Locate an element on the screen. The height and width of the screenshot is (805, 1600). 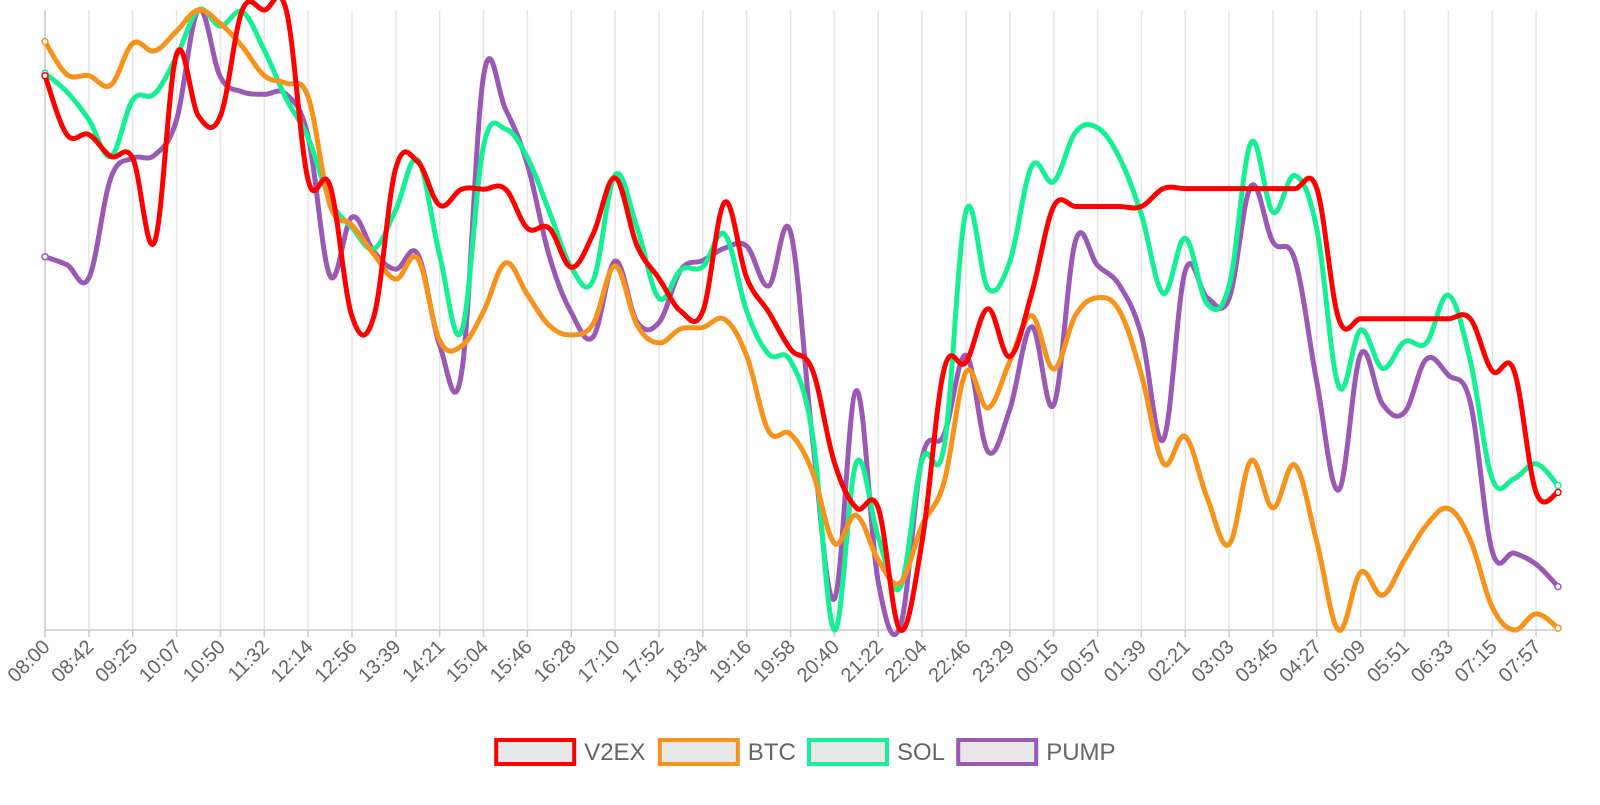
x-tick-label: 07:15 is located at coordinates (1476, 661).